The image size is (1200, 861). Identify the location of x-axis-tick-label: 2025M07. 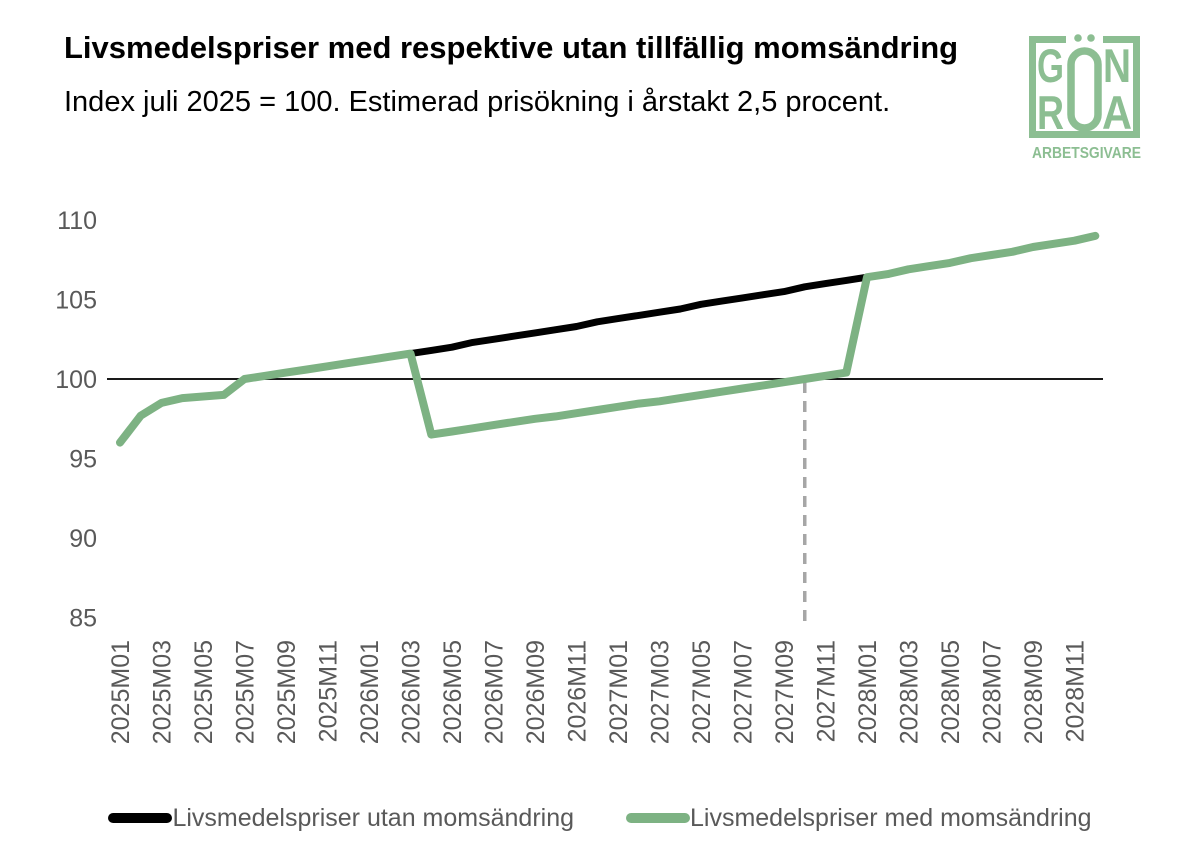
(246, 692).